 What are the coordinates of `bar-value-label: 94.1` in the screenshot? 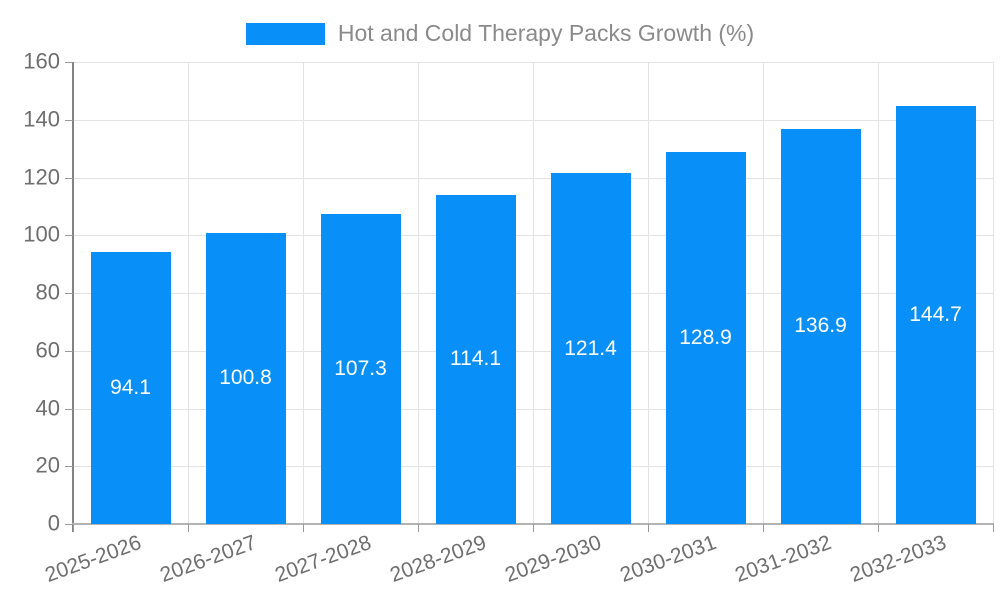 It's located at (130, 388).